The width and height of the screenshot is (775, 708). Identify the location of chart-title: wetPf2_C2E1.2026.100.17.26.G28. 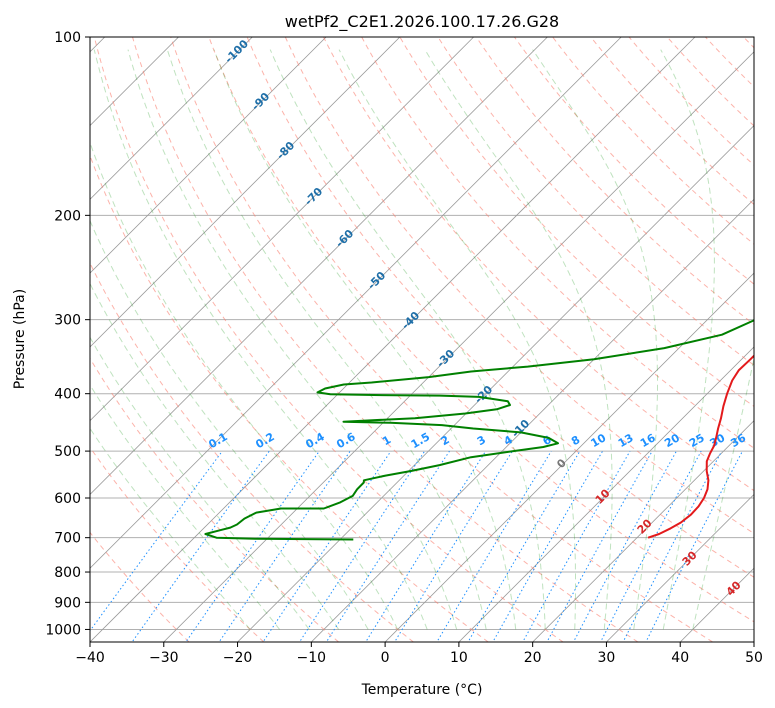
(422, 22).